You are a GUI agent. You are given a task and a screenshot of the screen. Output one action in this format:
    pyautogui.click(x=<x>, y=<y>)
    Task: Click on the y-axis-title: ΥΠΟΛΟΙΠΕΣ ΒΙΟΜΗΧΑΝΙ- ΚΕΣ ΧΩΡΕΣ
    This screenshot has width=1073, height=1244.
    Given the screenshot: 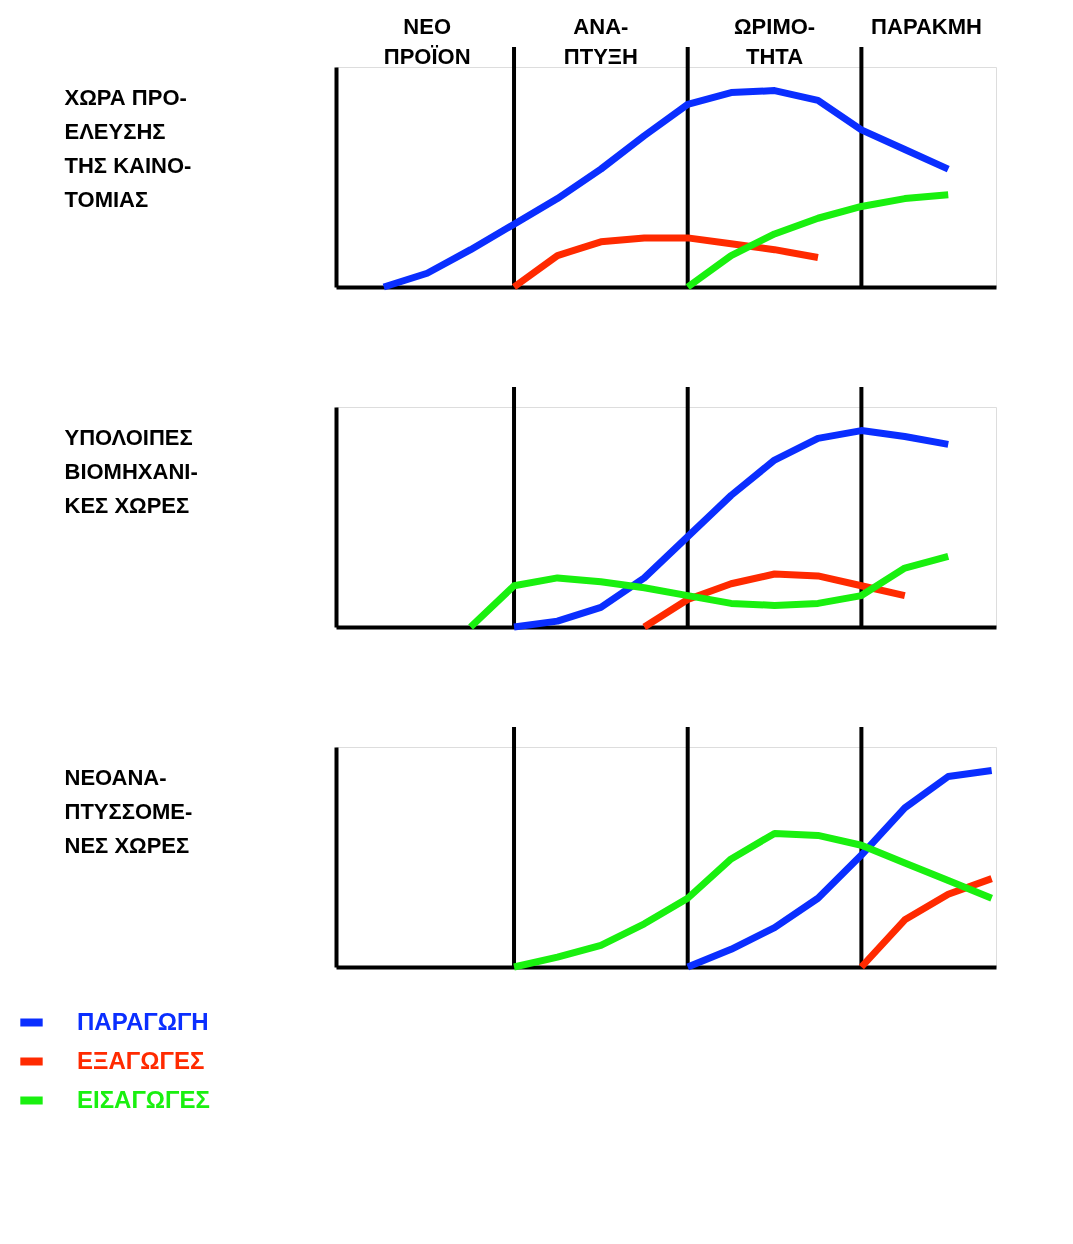 What is the action you would take?
    pyautogui.click(x=131, y=471)
    